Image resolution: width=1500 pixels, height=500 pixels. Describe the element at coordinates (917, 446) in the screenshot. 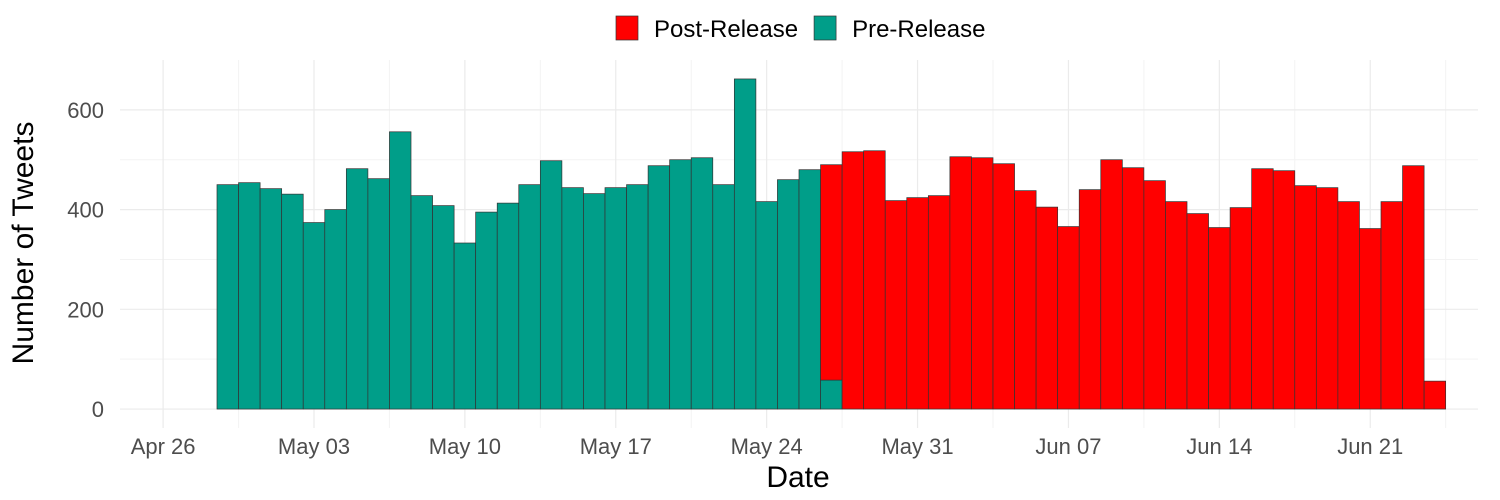

I see `x-tick-label: May 31` at that location.